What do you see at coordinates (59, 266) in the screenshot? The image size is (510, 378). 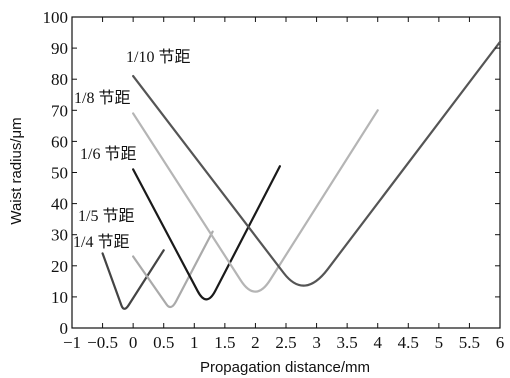 I see `y-tick-label: 20` at bounding box center [59, 266].